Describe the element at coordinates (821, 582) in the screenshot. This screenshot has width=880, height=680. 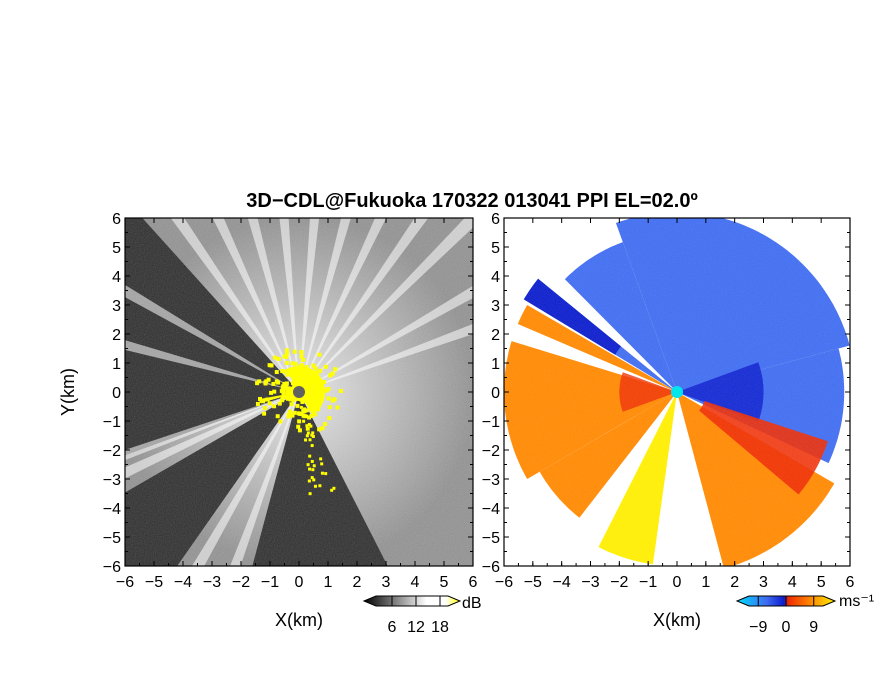
I see `velocity-xtick-label: 5` at that location.